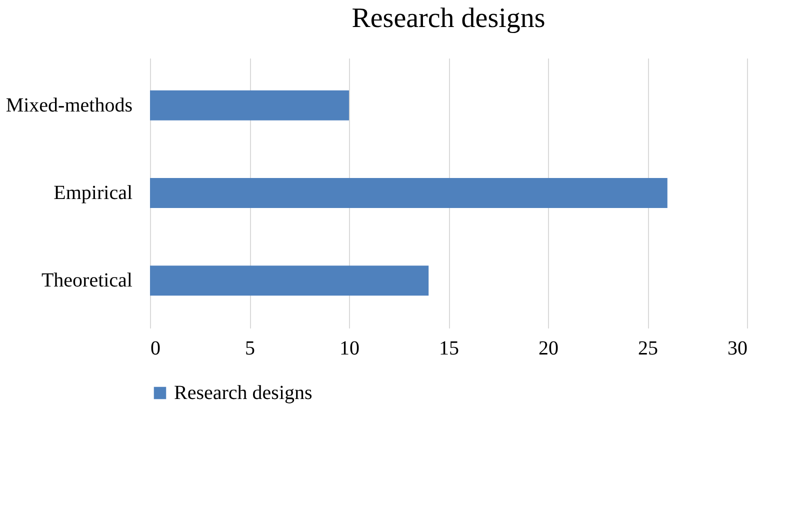 The width and height of the screenshot is (811, 523). Describe the element at coordinates (648, 349) in the screenshot. I see `x-tick-label: 25` at that location.